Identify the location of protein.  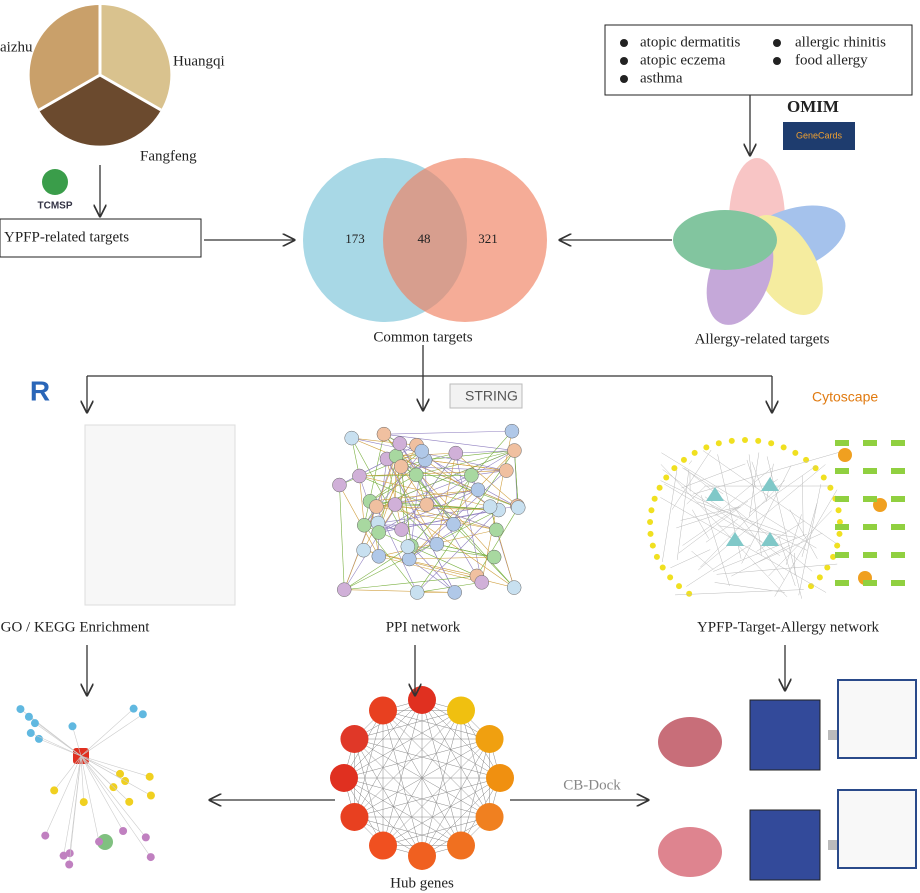
(690, 852).